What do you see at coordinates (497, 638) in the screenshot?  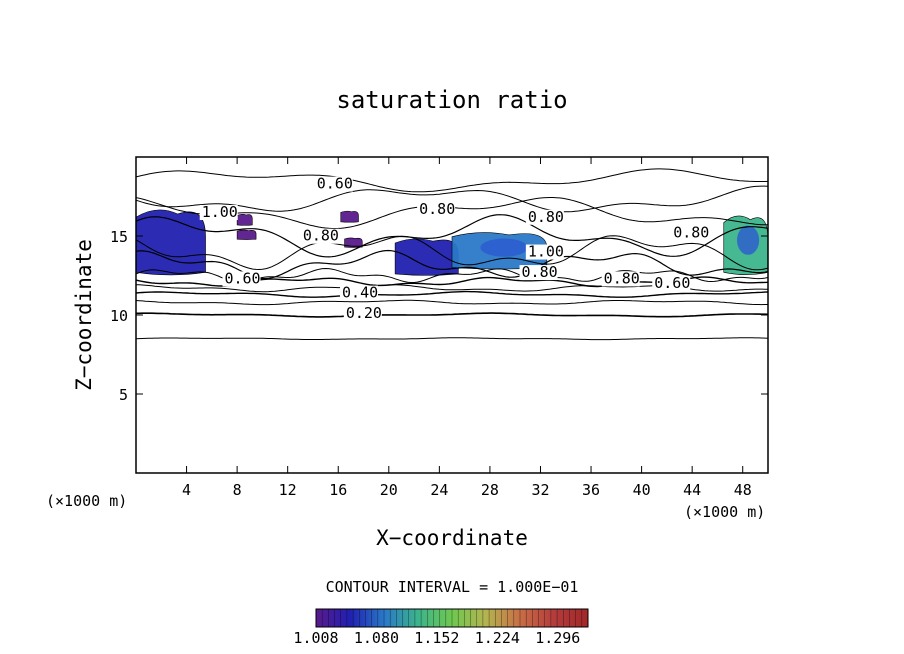 I see `colorbar-tick-label: 1.224` at bounding box center [497, 638].